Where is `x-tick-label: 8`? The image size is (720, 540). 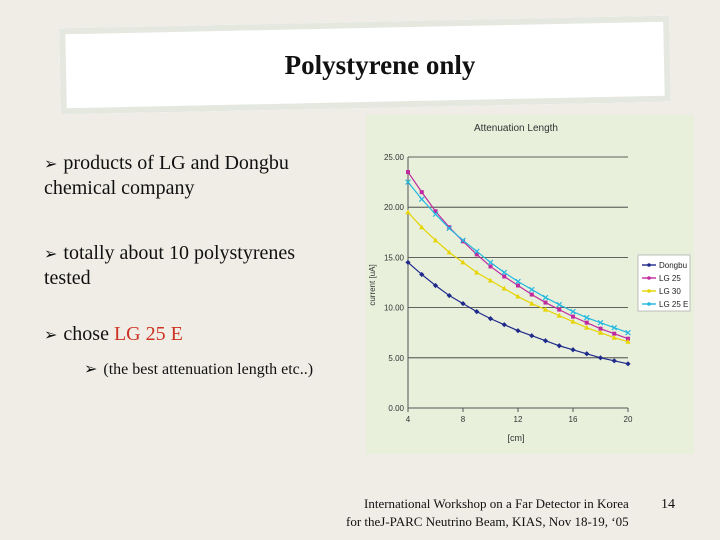 x-tick-label: 8 is located at coordinates (463, 419).